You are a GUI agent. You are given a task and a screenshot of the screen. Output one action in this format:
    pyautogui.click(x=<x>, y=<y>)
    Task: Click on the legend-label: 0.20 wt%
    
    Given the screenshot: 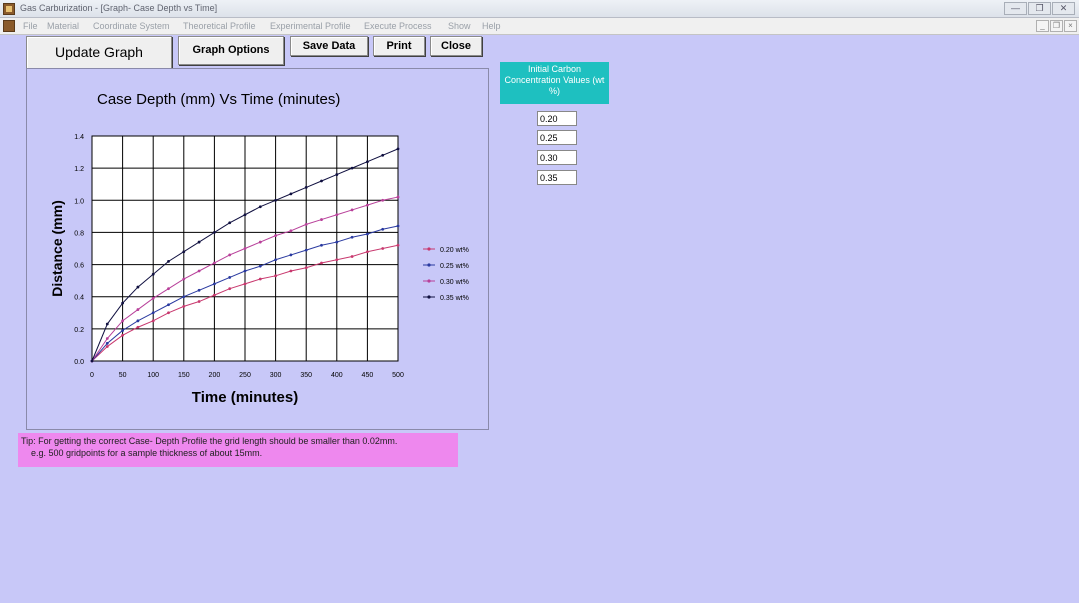 What is the action you would take?
    pyautogui.click(x=454, y=250)
    